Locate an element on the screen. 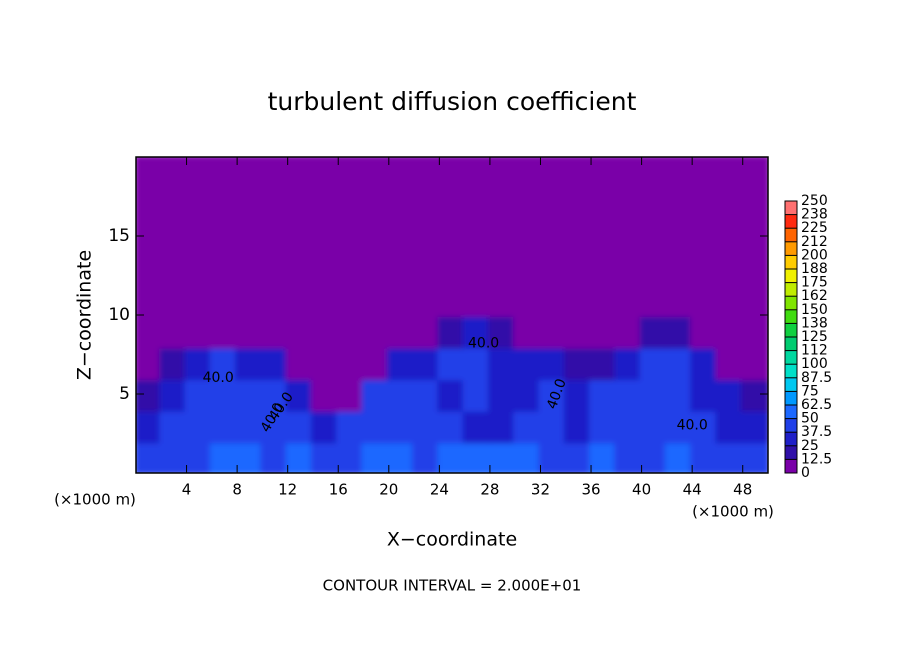 This screenshot has height=654, width=904. x-tick-label: 4 is located at coordinates (187, 490).